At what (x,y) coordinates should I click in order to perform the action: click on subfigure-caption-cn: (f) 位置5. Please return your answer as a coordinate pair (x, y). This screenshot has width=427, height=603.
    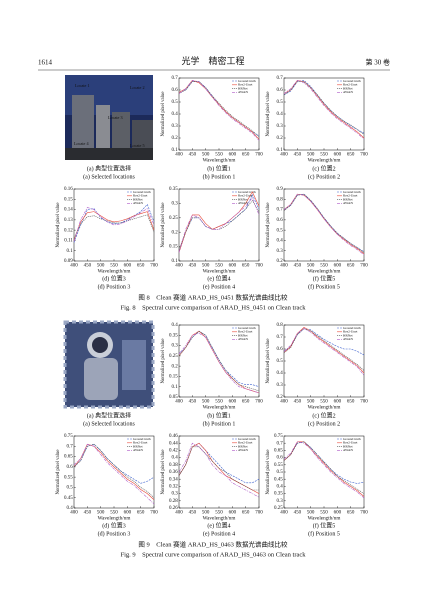
    Looking at the image, I should click on (324, 525).